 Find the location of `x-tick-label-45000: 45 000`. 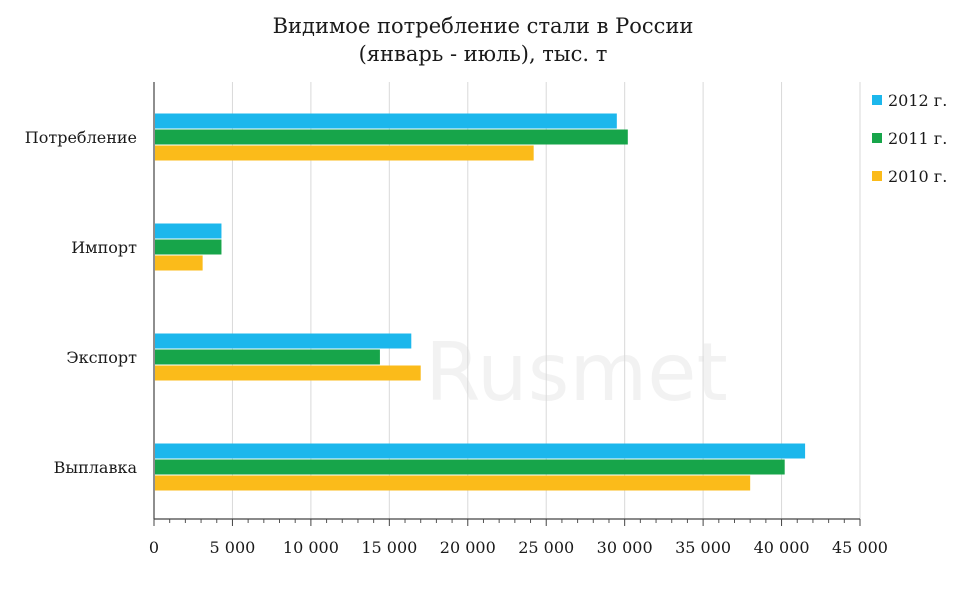

x-tick-label-45000: 45 000 is located at coordinates (860, 547).